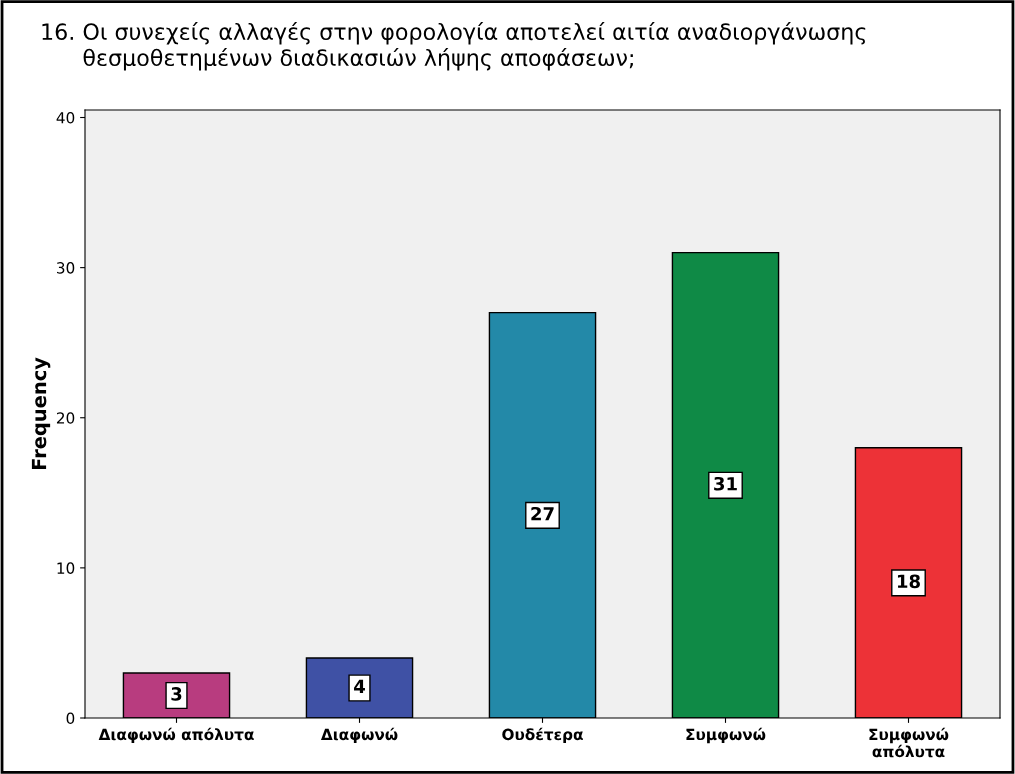 This screenshot has height=774, width=1015. Describe the element at coordinates (65, 117) in the screenshot. I see `y-tick-label: 40` at that location.